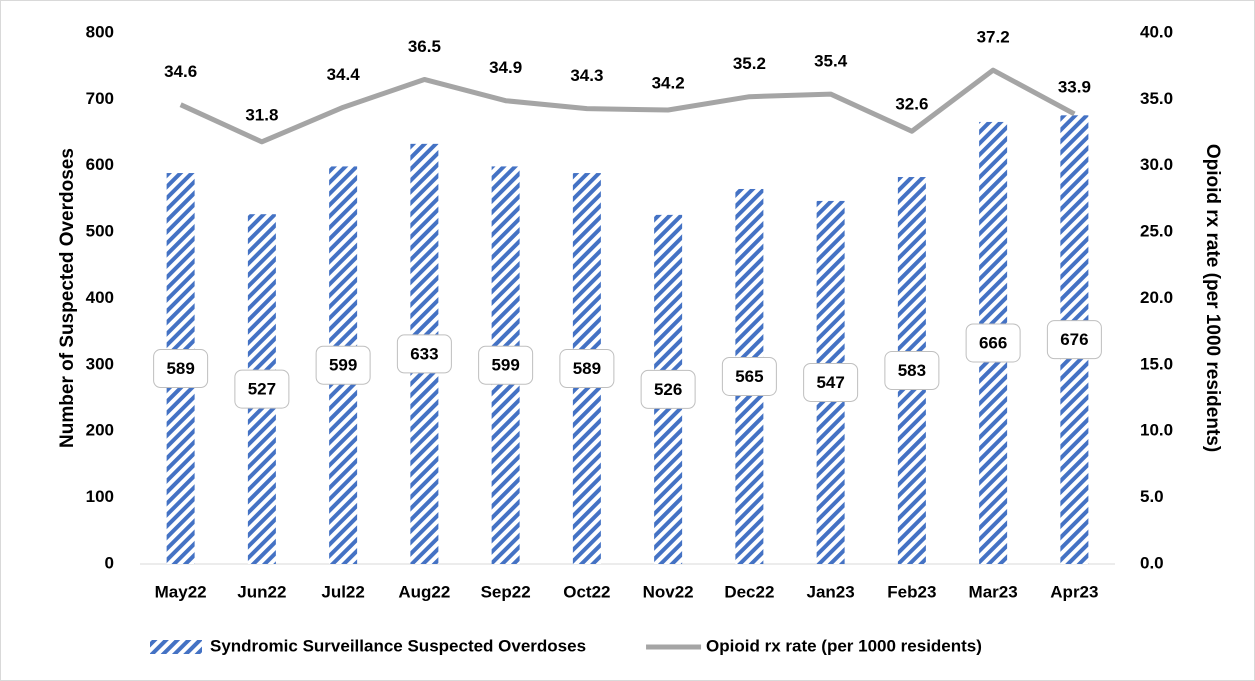  Describe the element at coordinates (100, 164) in the screenshot. I see `y-tick-label: 600` at that location.